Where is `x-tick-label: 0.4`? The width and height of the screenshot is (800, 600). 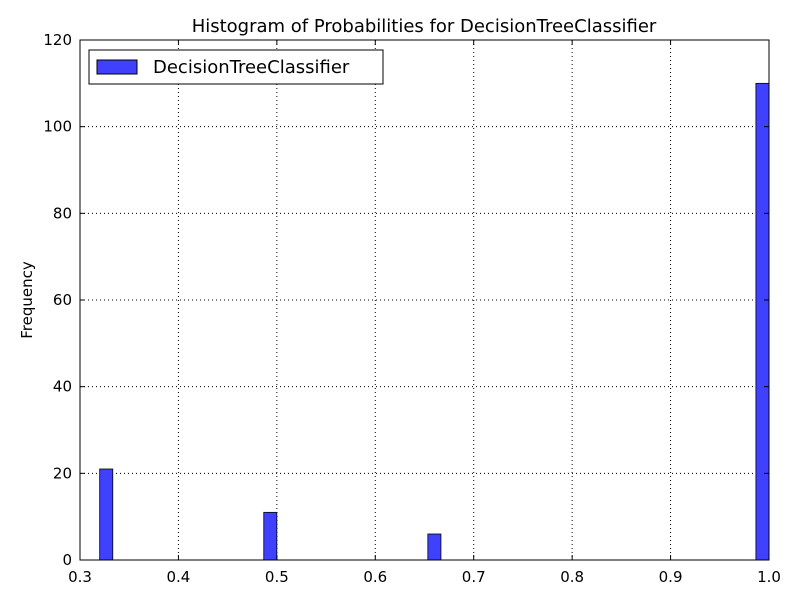
x-tick-label: 0.4 is located at coordinates (178, 577).